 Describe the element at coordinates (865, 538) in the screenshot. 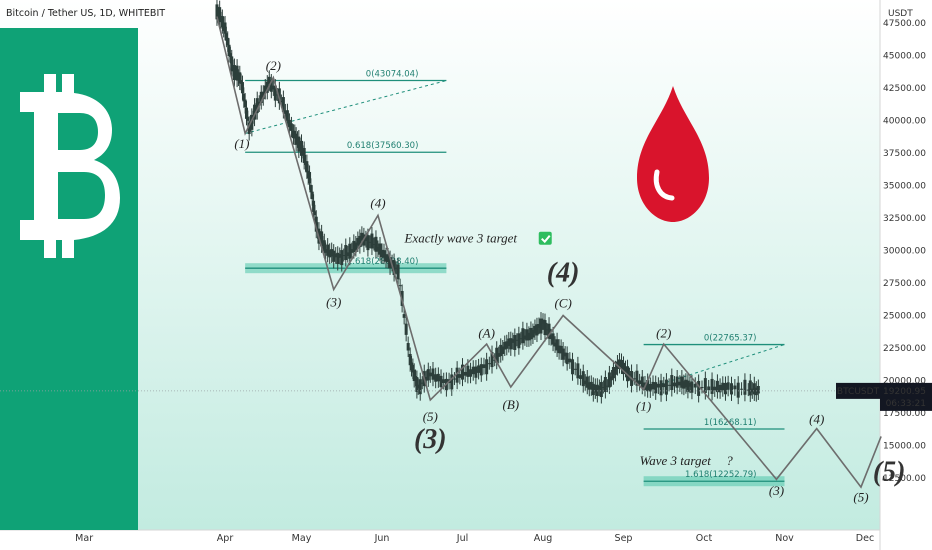

I see `x-tick-label: Dec` at that location.